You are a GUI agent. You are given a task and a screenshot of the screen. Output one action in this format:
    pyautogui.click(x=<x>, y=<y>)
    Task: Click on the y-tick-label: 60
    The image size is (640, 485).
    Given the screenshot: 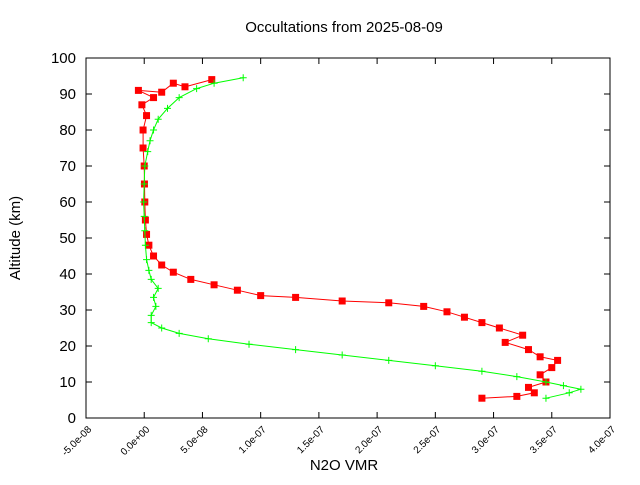 What is the action you would take?
    pyautogui.click(x=67, y=202)
    